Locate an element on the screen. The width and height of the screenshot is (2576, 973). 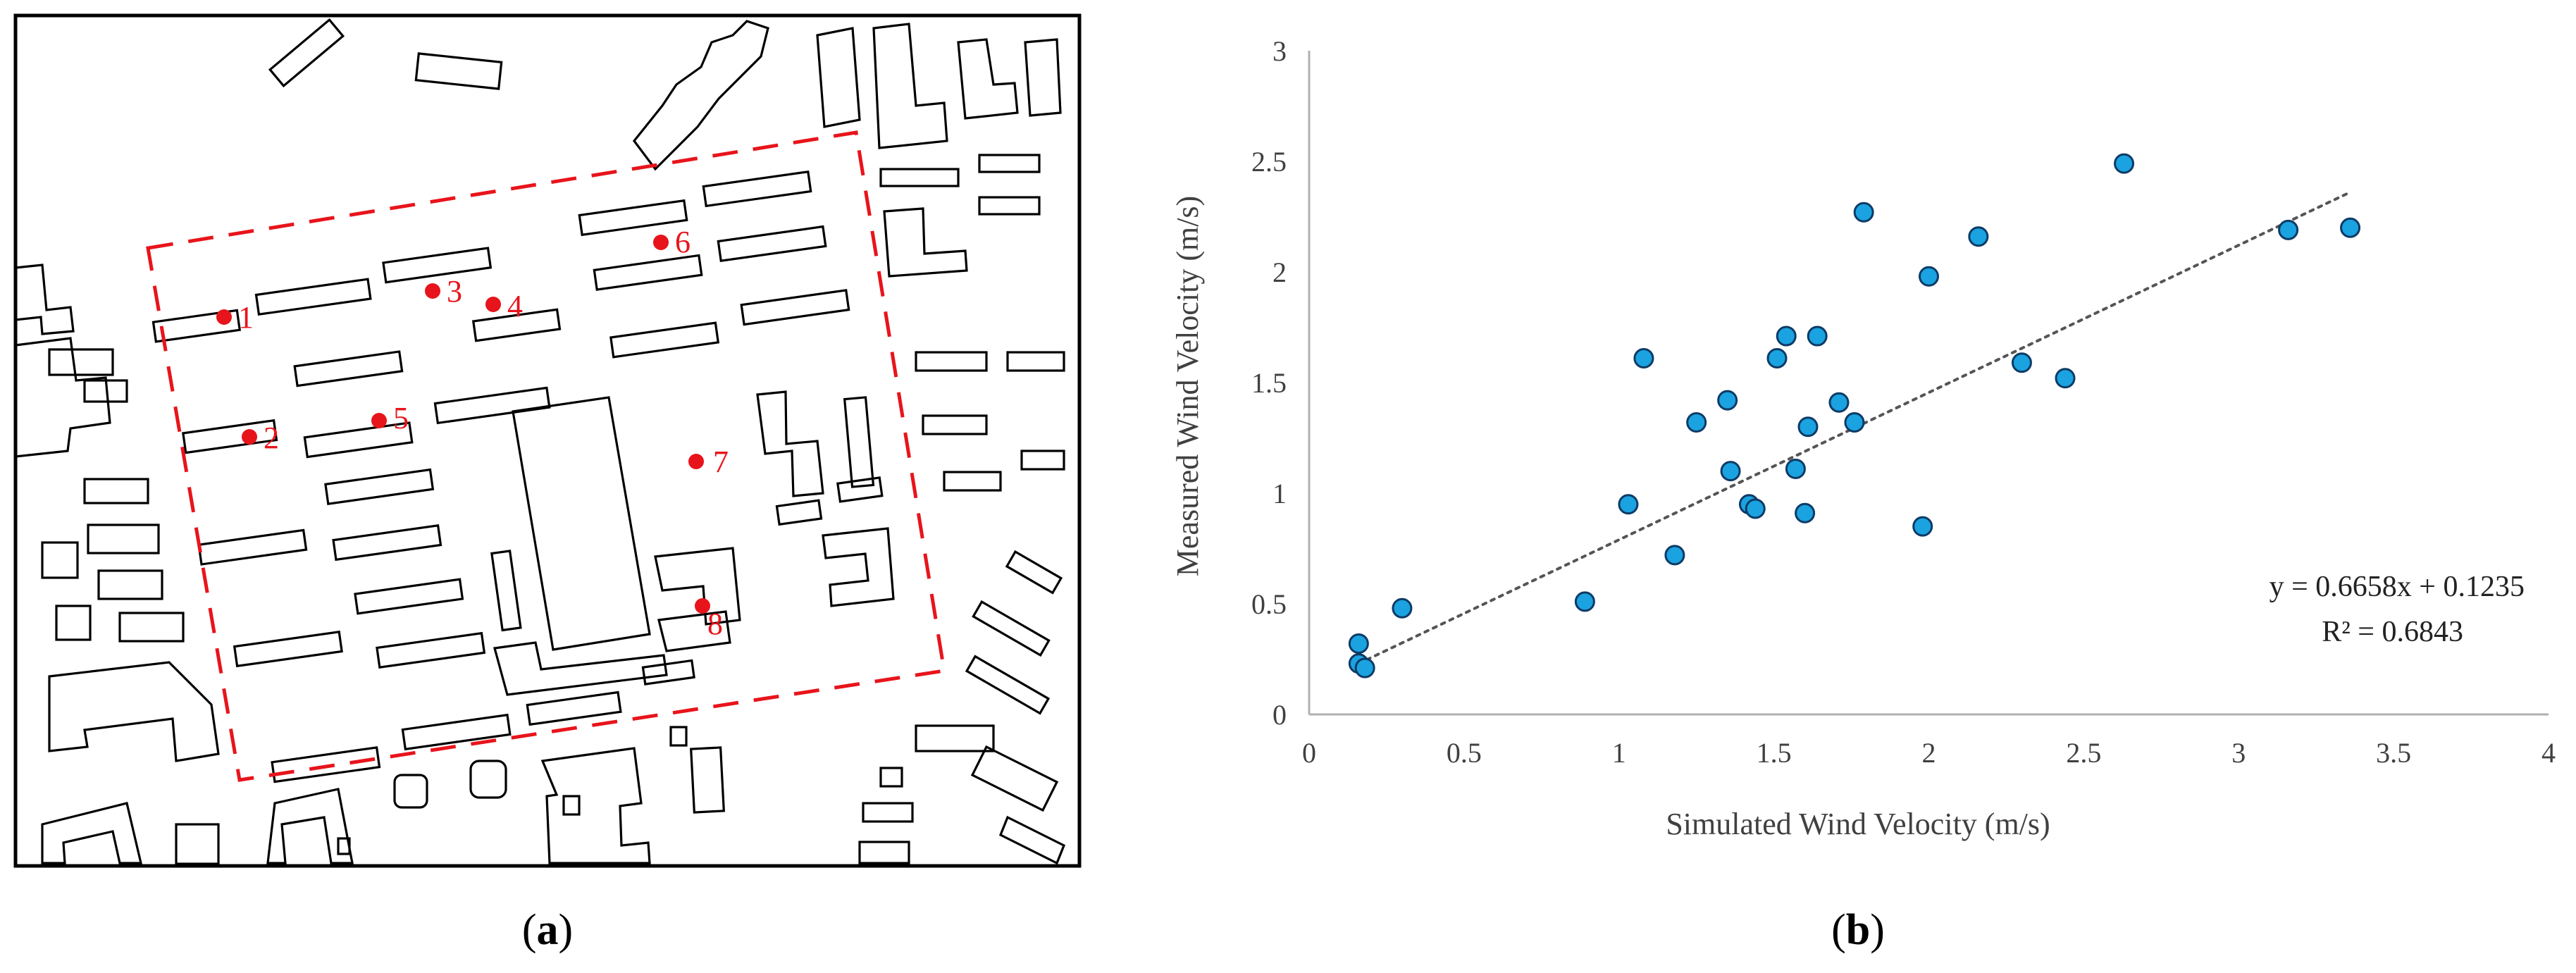
x-tick-label: 3.5 is located at coordinates (2393, 753).